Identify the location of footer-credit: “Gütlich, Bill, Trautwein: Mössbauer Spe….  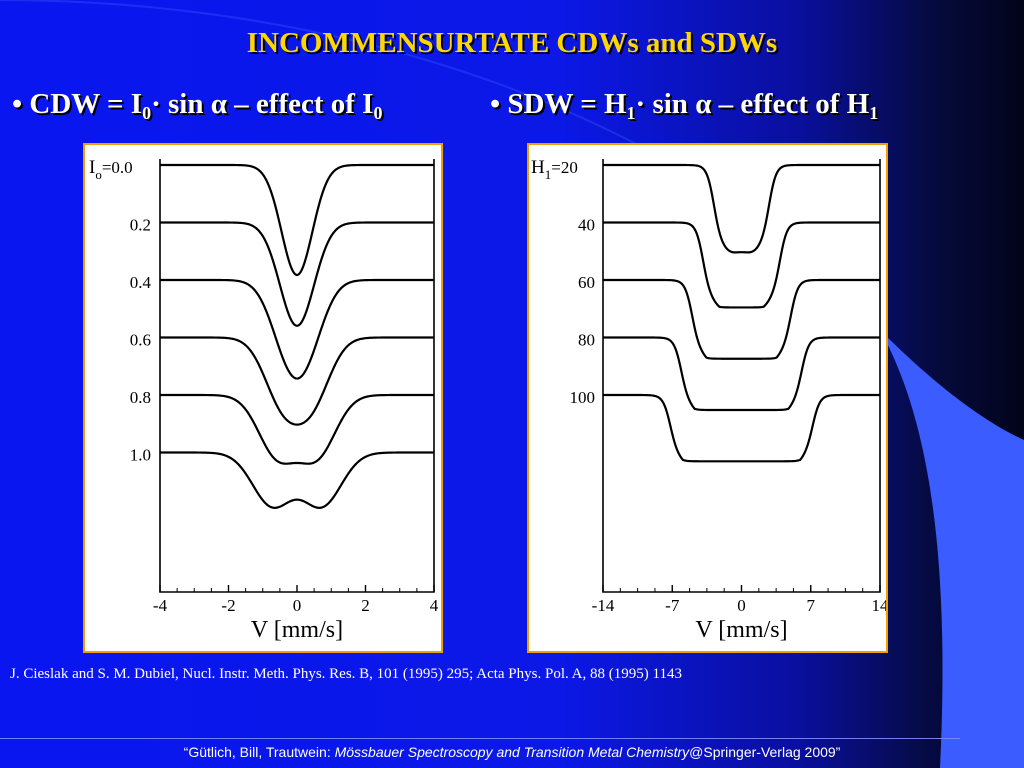
(512, 752).